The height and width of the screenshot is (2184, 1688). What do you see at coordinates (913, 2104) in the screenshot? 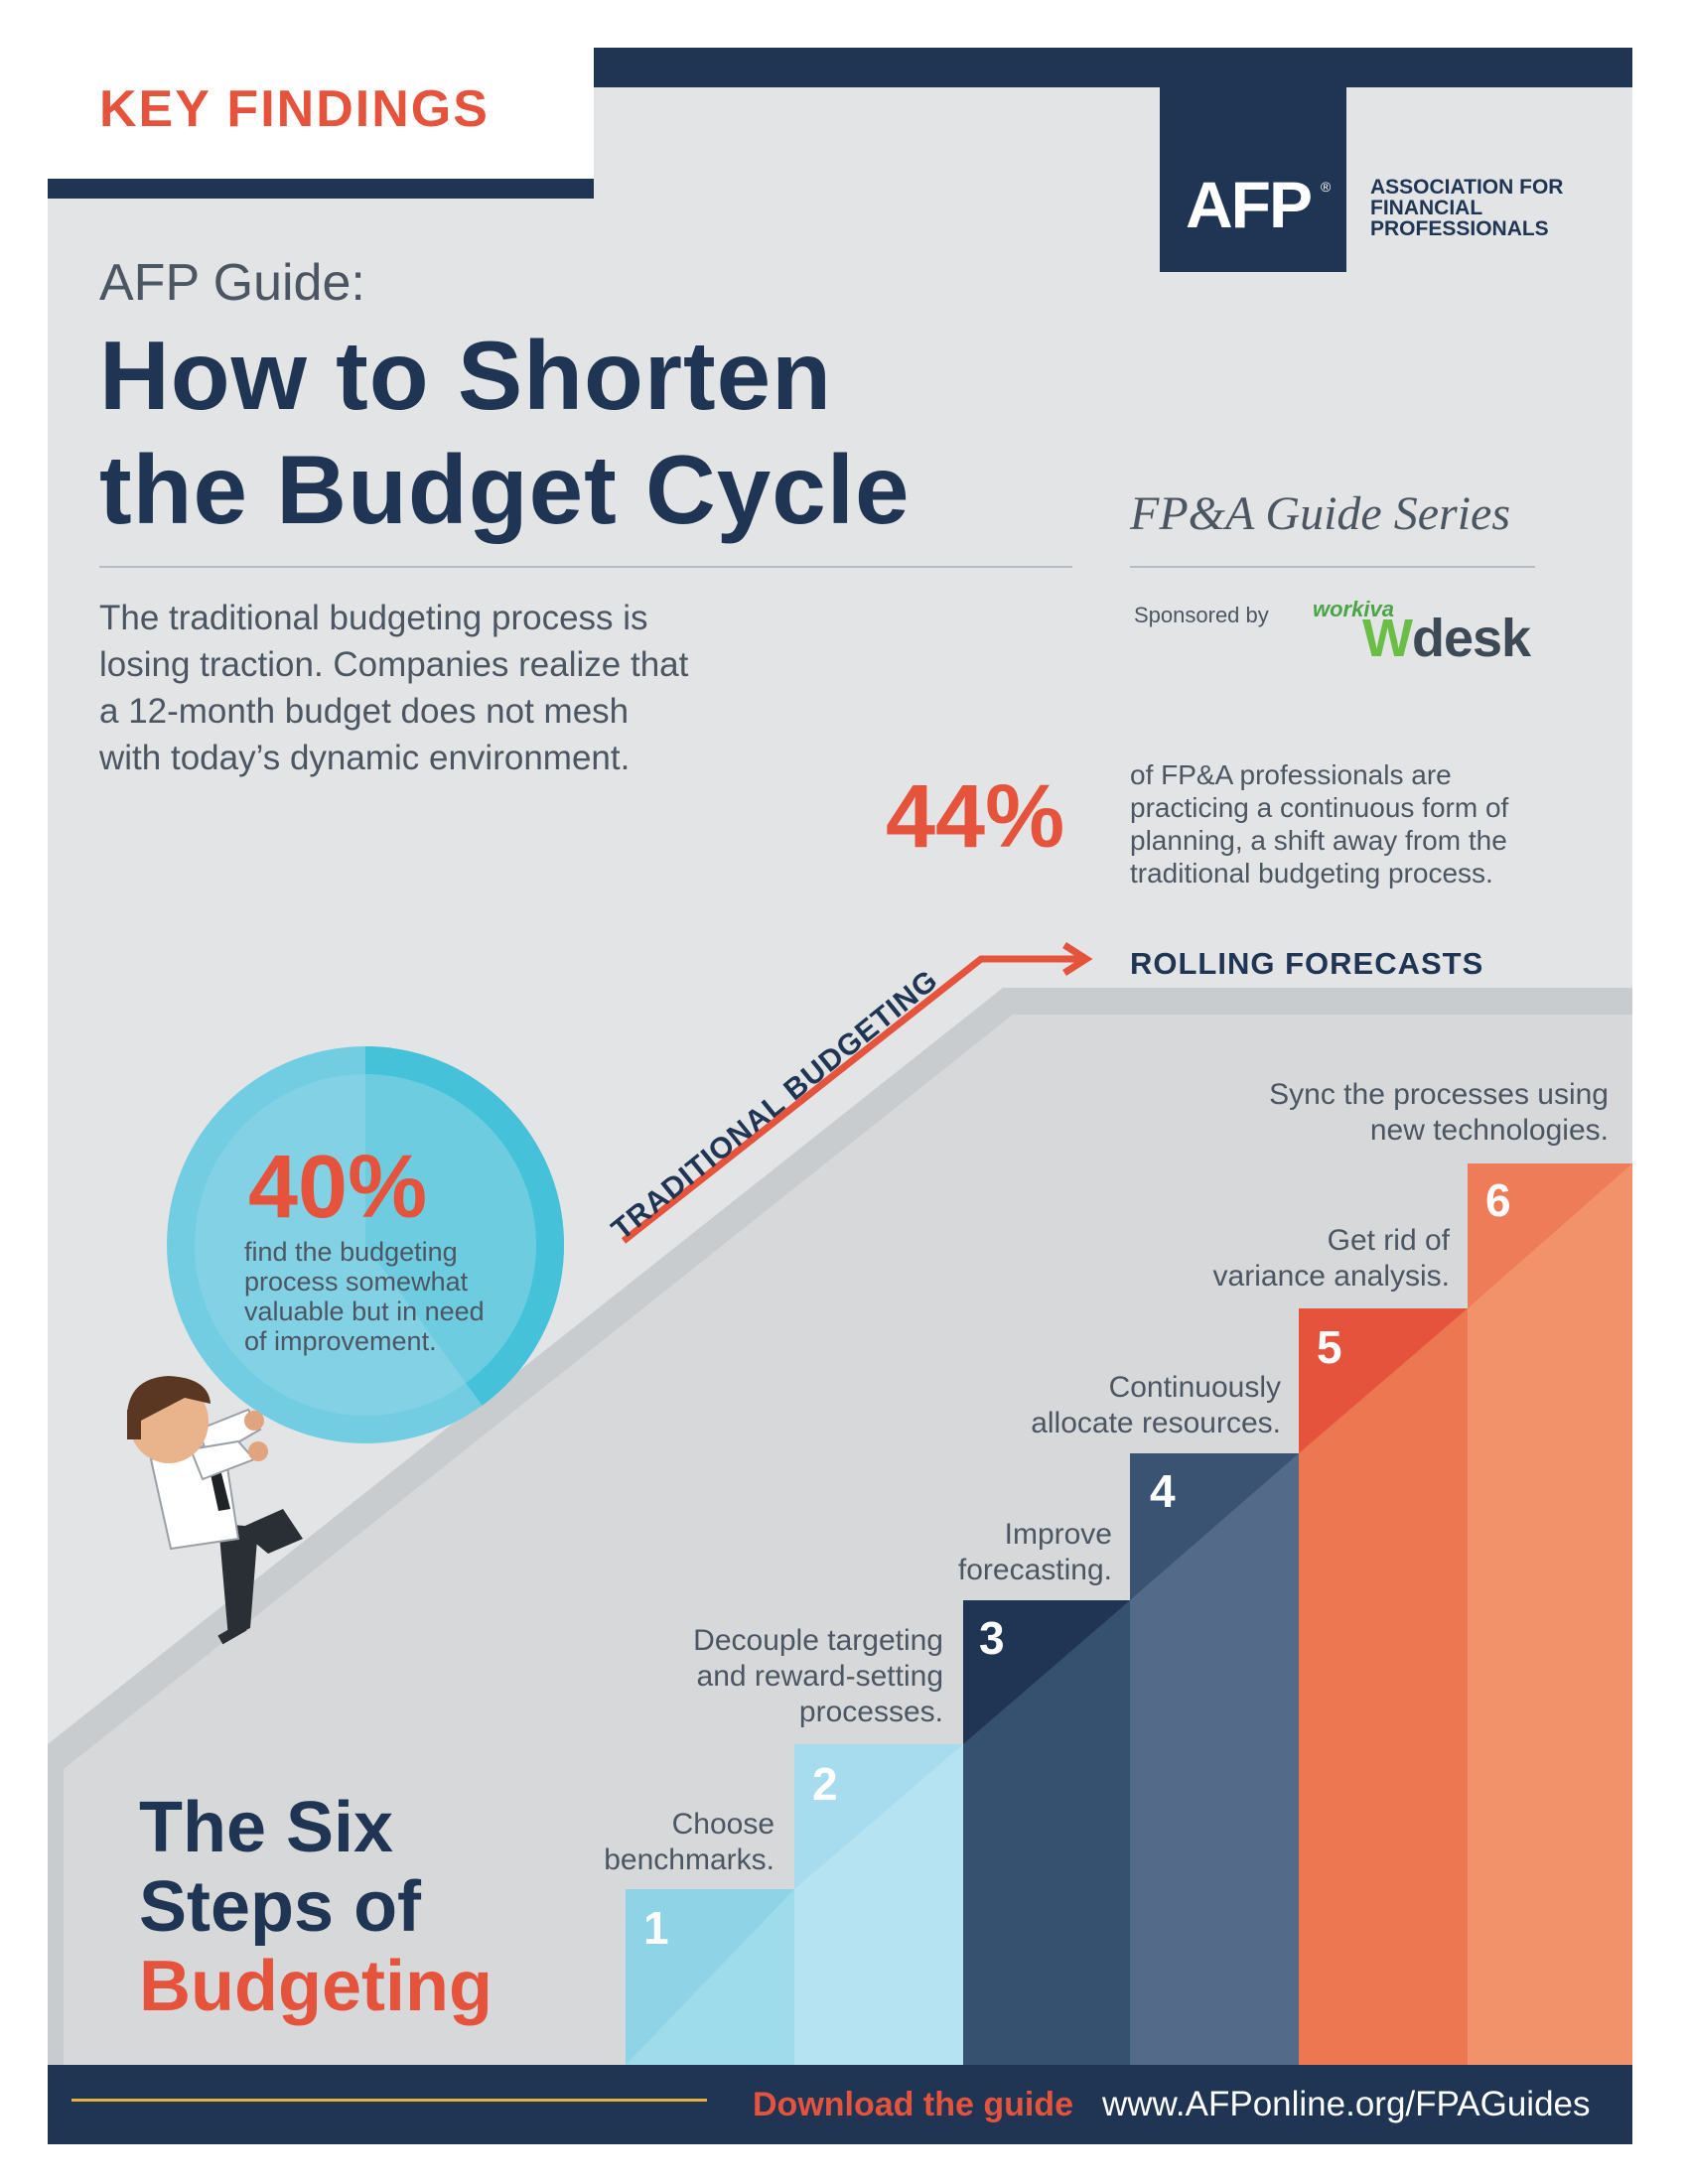
I see `download-label: Download the guide` at bounding box center [913, 2104].